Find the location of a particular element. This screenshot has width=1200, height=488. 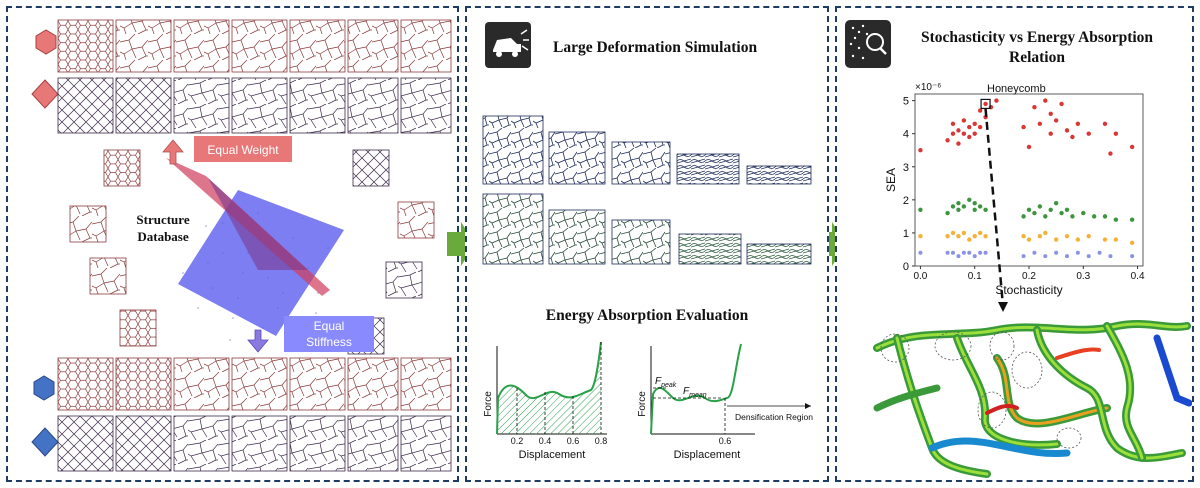

panel3-title-1: Stochasticity vs Energy Absorption is located at coordinates (1037, 37).